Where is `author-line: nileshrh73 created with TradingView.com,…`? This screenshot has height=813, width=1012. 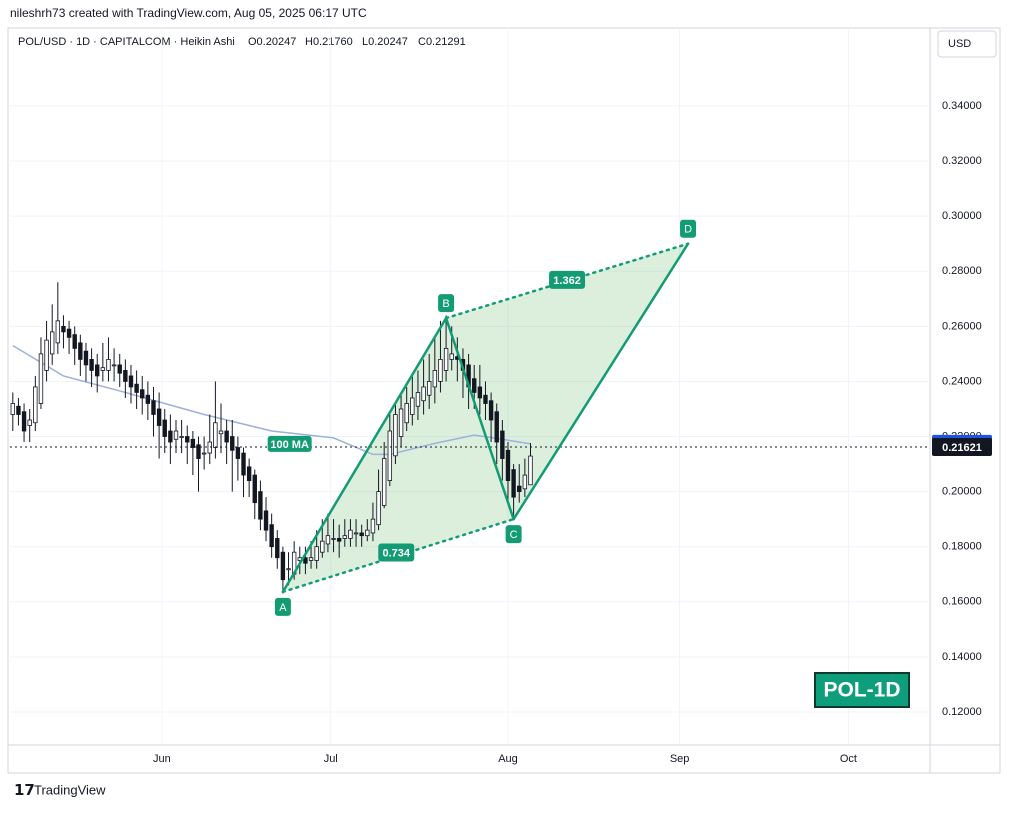
author-line: nileshrh73 created with TradingView.com,… is located at coordinates (188, 13).